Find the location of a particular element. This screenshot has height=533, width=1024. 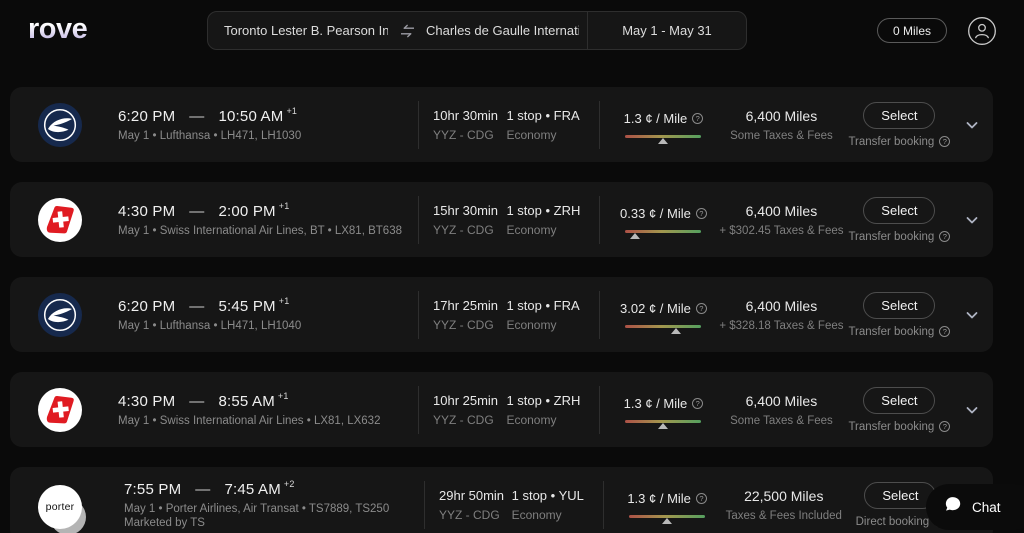

cents-per-mile: 3.02 ¢ / Mile is located at coordinates (655, 308).